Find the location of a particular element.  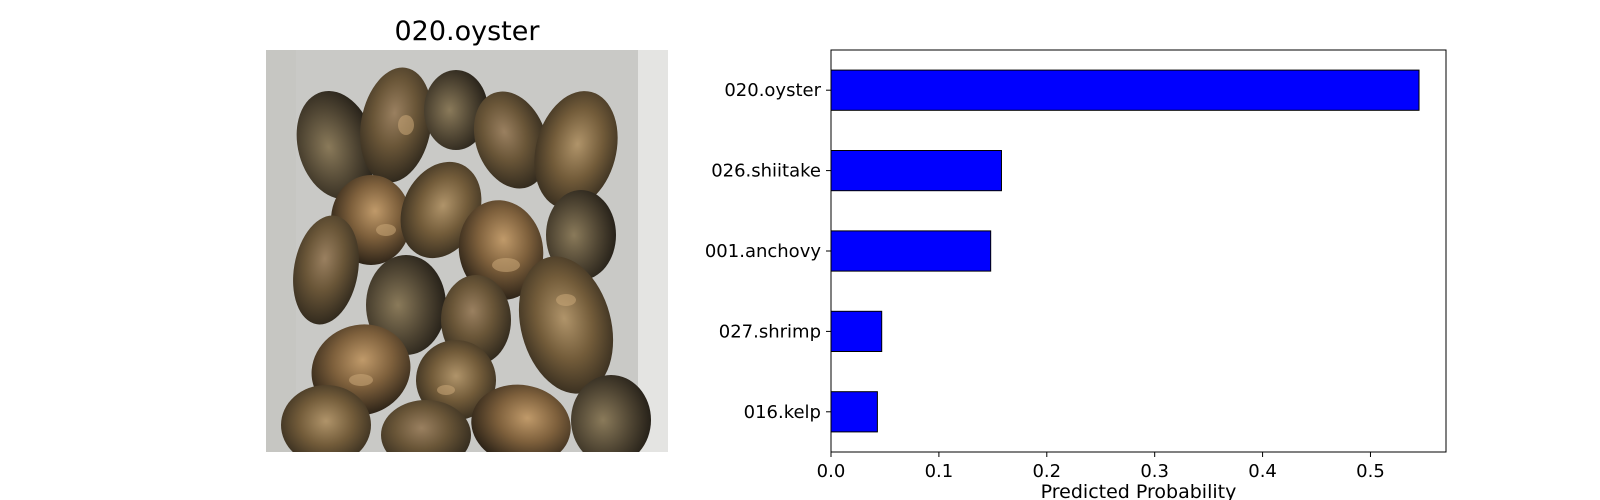

bar-026-shiitake is located at coordinates (916, 171).